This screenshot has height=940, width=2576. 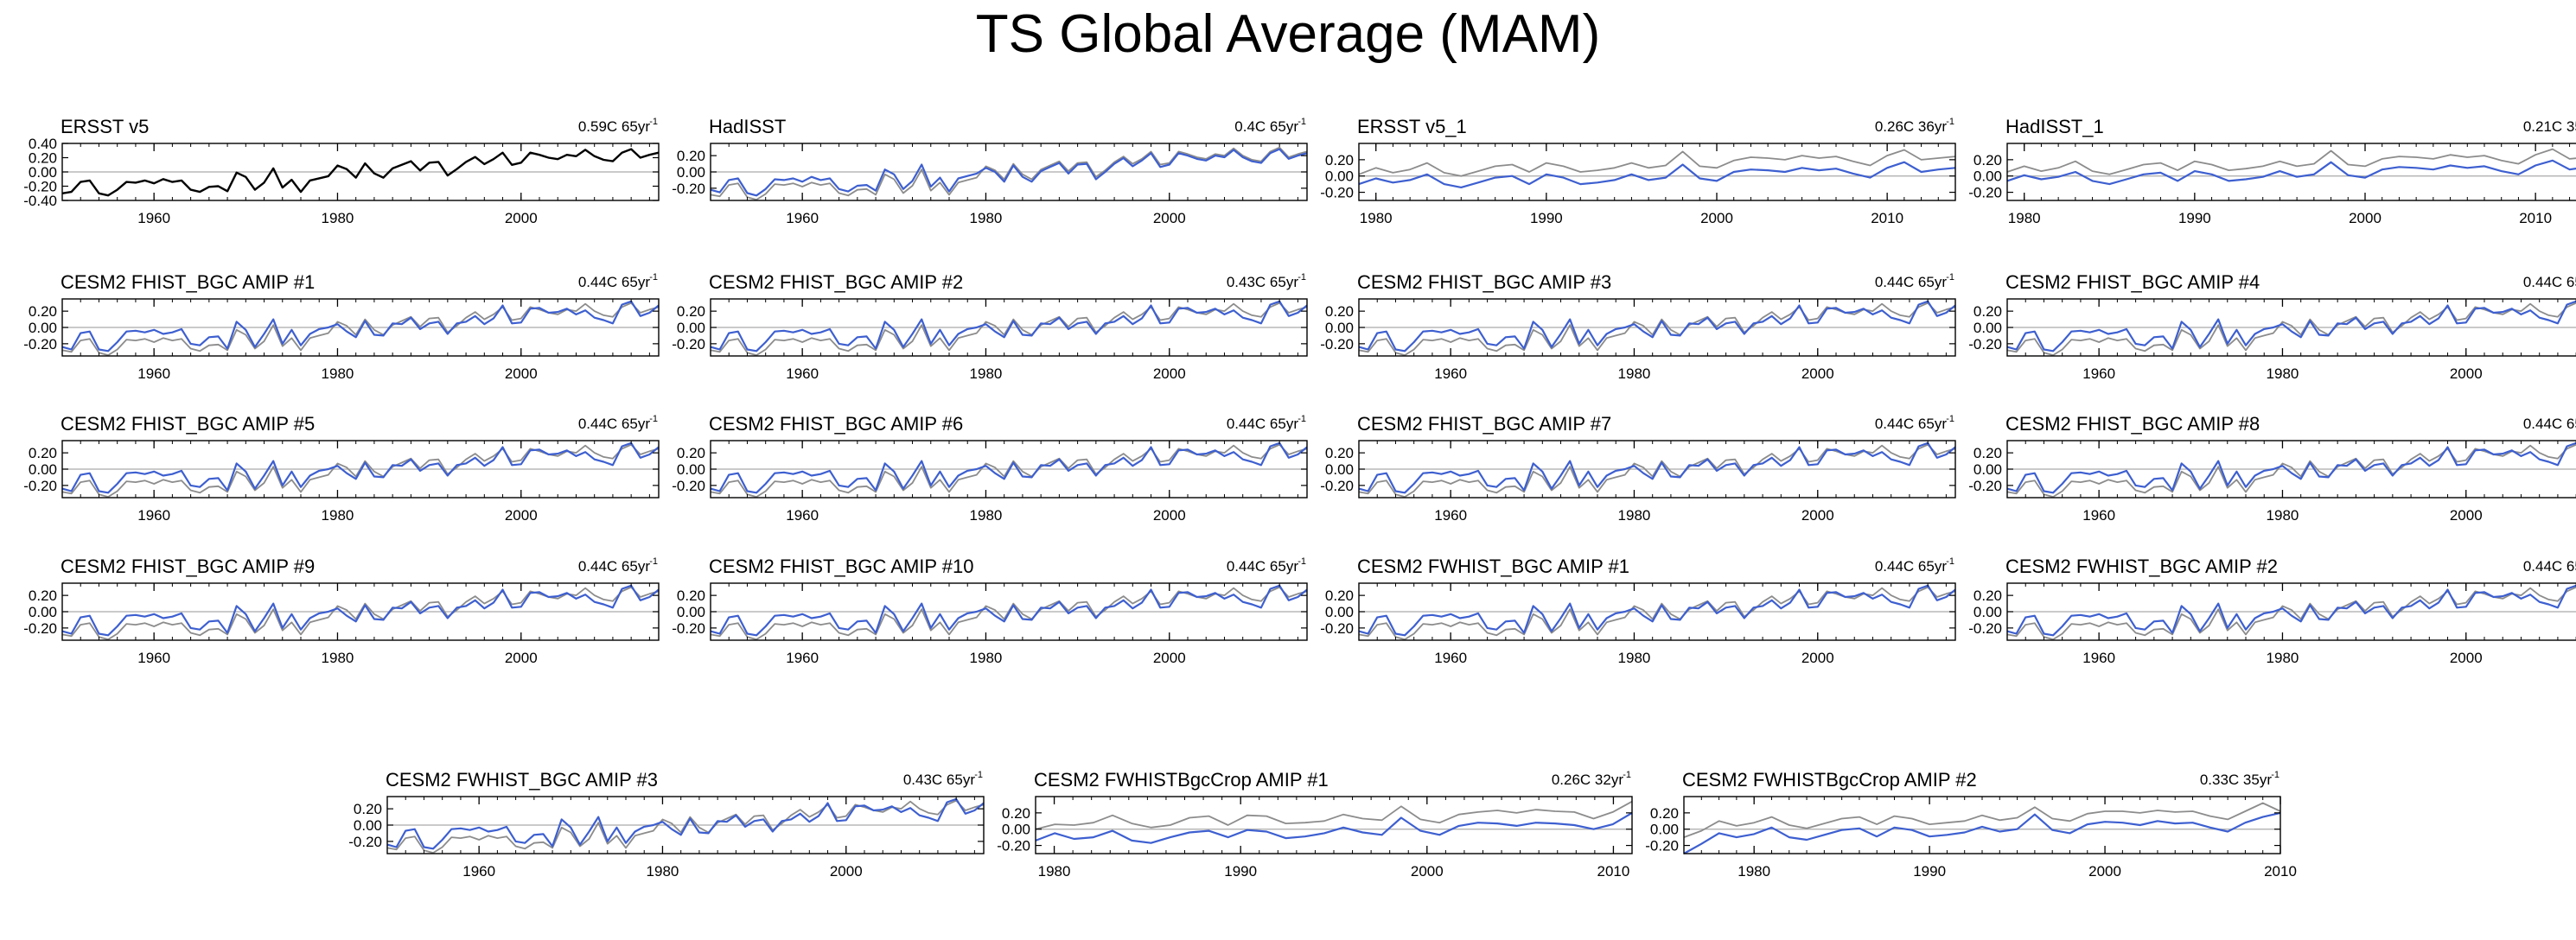 What do you see at coordinates (1911, 126) in the screenshot?
I see `panel-trend: 0.26C 36yr` at bounding box center [1911, 126].